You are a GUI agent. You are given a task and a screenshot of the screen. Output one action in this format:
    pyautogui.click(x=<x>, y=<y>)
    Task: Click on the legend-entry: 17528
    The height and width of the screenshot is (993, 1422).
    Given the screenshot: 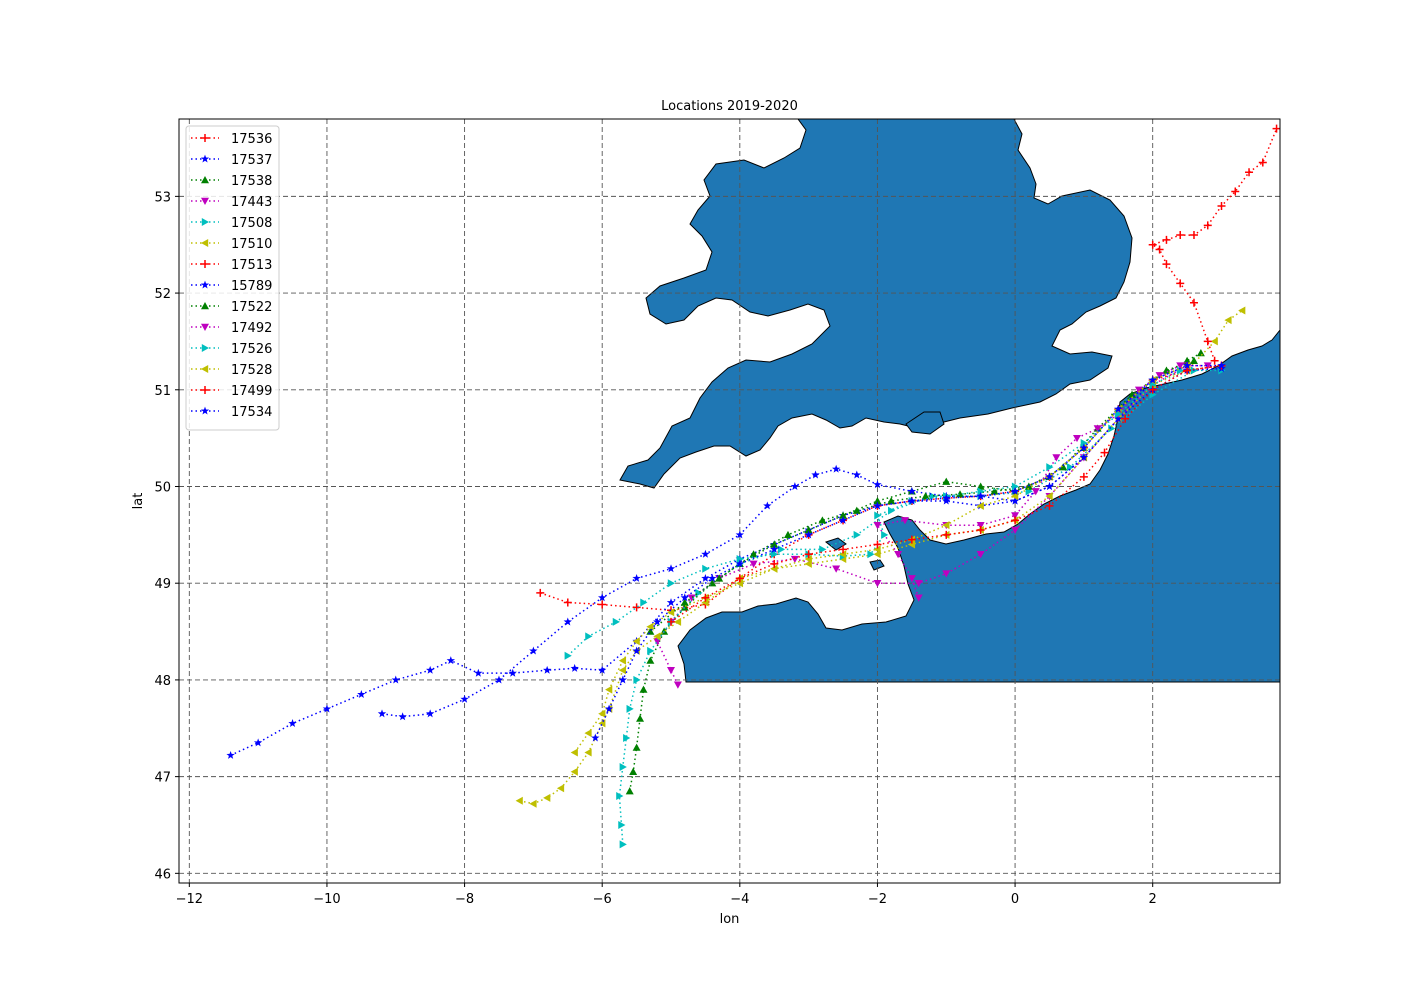 What is the action you would take?
    pyautogui.click(x=231, y=370)
    